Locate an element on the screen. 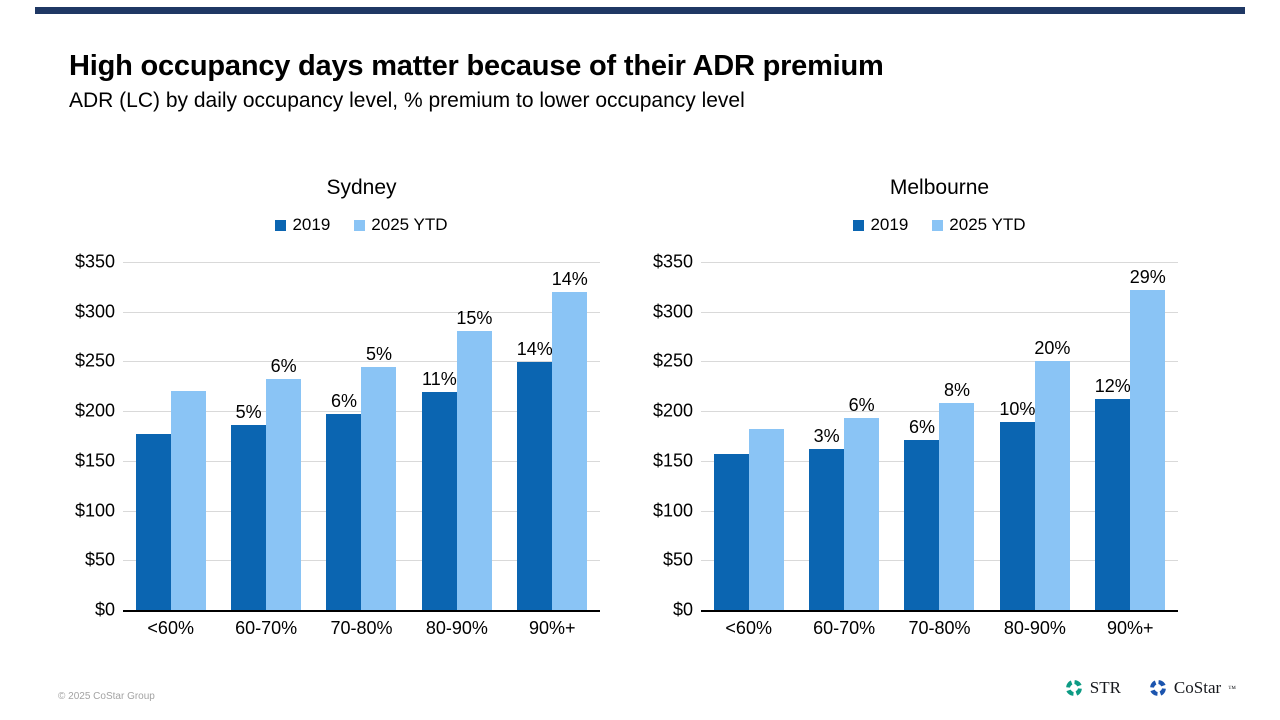 This screenshot has height=720, width=1280. costar-logo-text: CoStar is located at coordinates (1197, 687).